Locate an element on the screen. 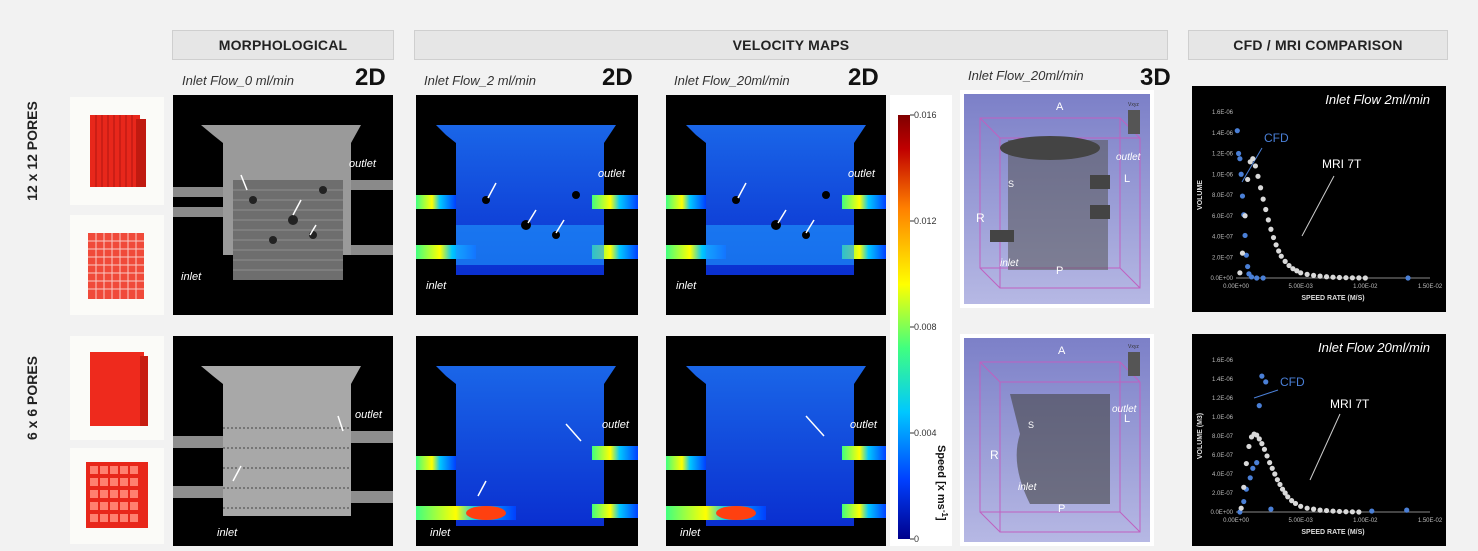 Image resolution: width=1478 pixels, height=551 pixels. morph-panel-12x12: outlet inlet is located at coordinates (283, 205).